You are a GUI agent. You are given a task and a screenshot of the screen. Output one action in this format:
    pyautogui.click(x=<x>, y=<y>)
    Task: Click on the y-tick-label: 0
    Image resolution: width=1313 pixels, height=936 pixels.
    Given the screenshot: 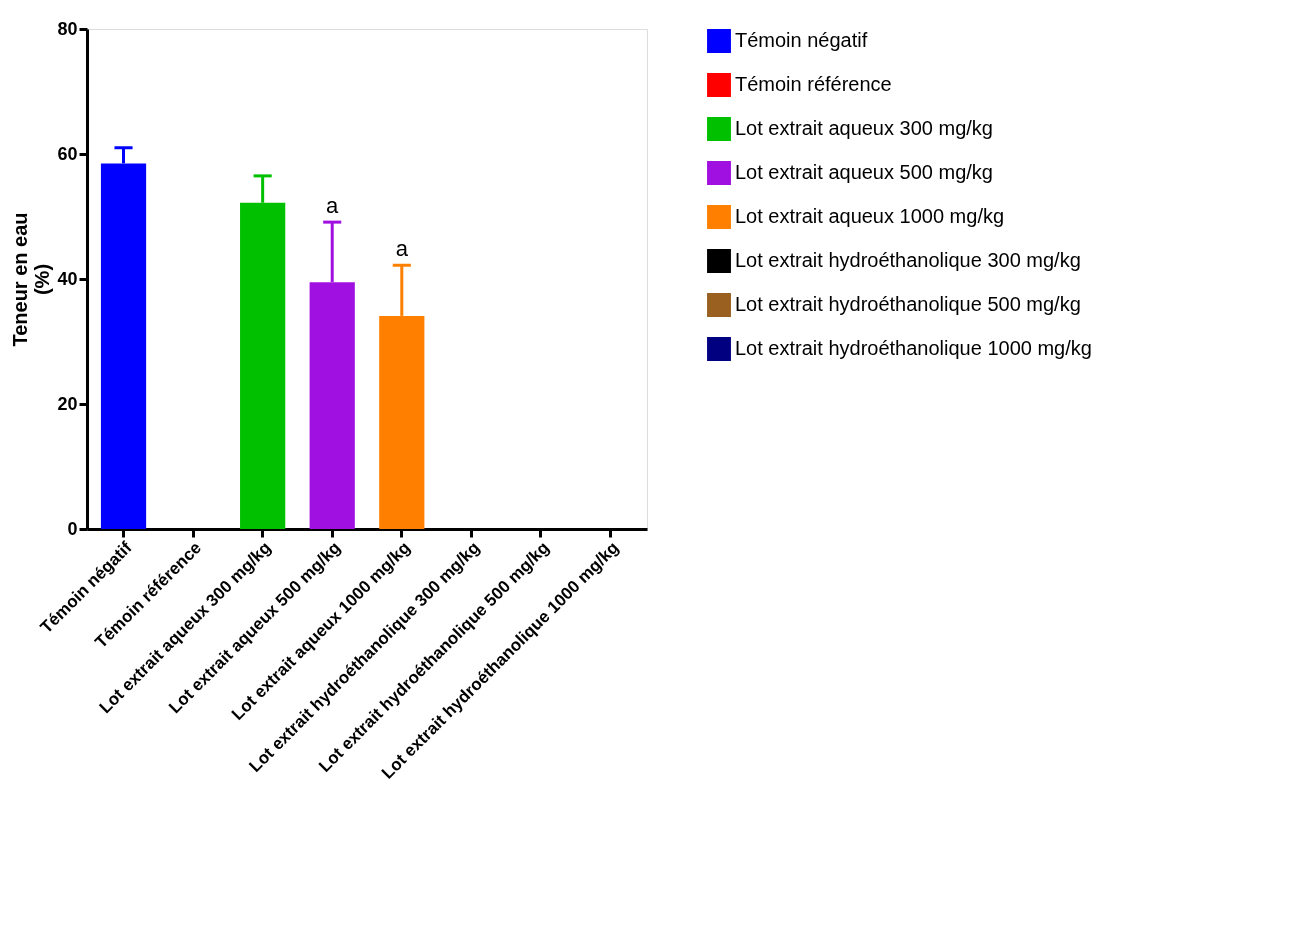 What is the action you would take?
    pyautogui.click(x=72, y=528)
    